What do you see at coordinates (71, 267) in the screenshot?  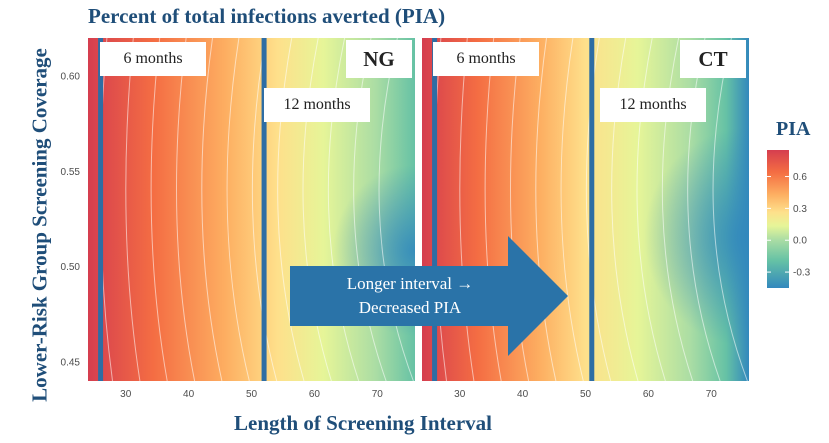 I see `y-tick-label: 0.50` at bounding box center [71, 267].